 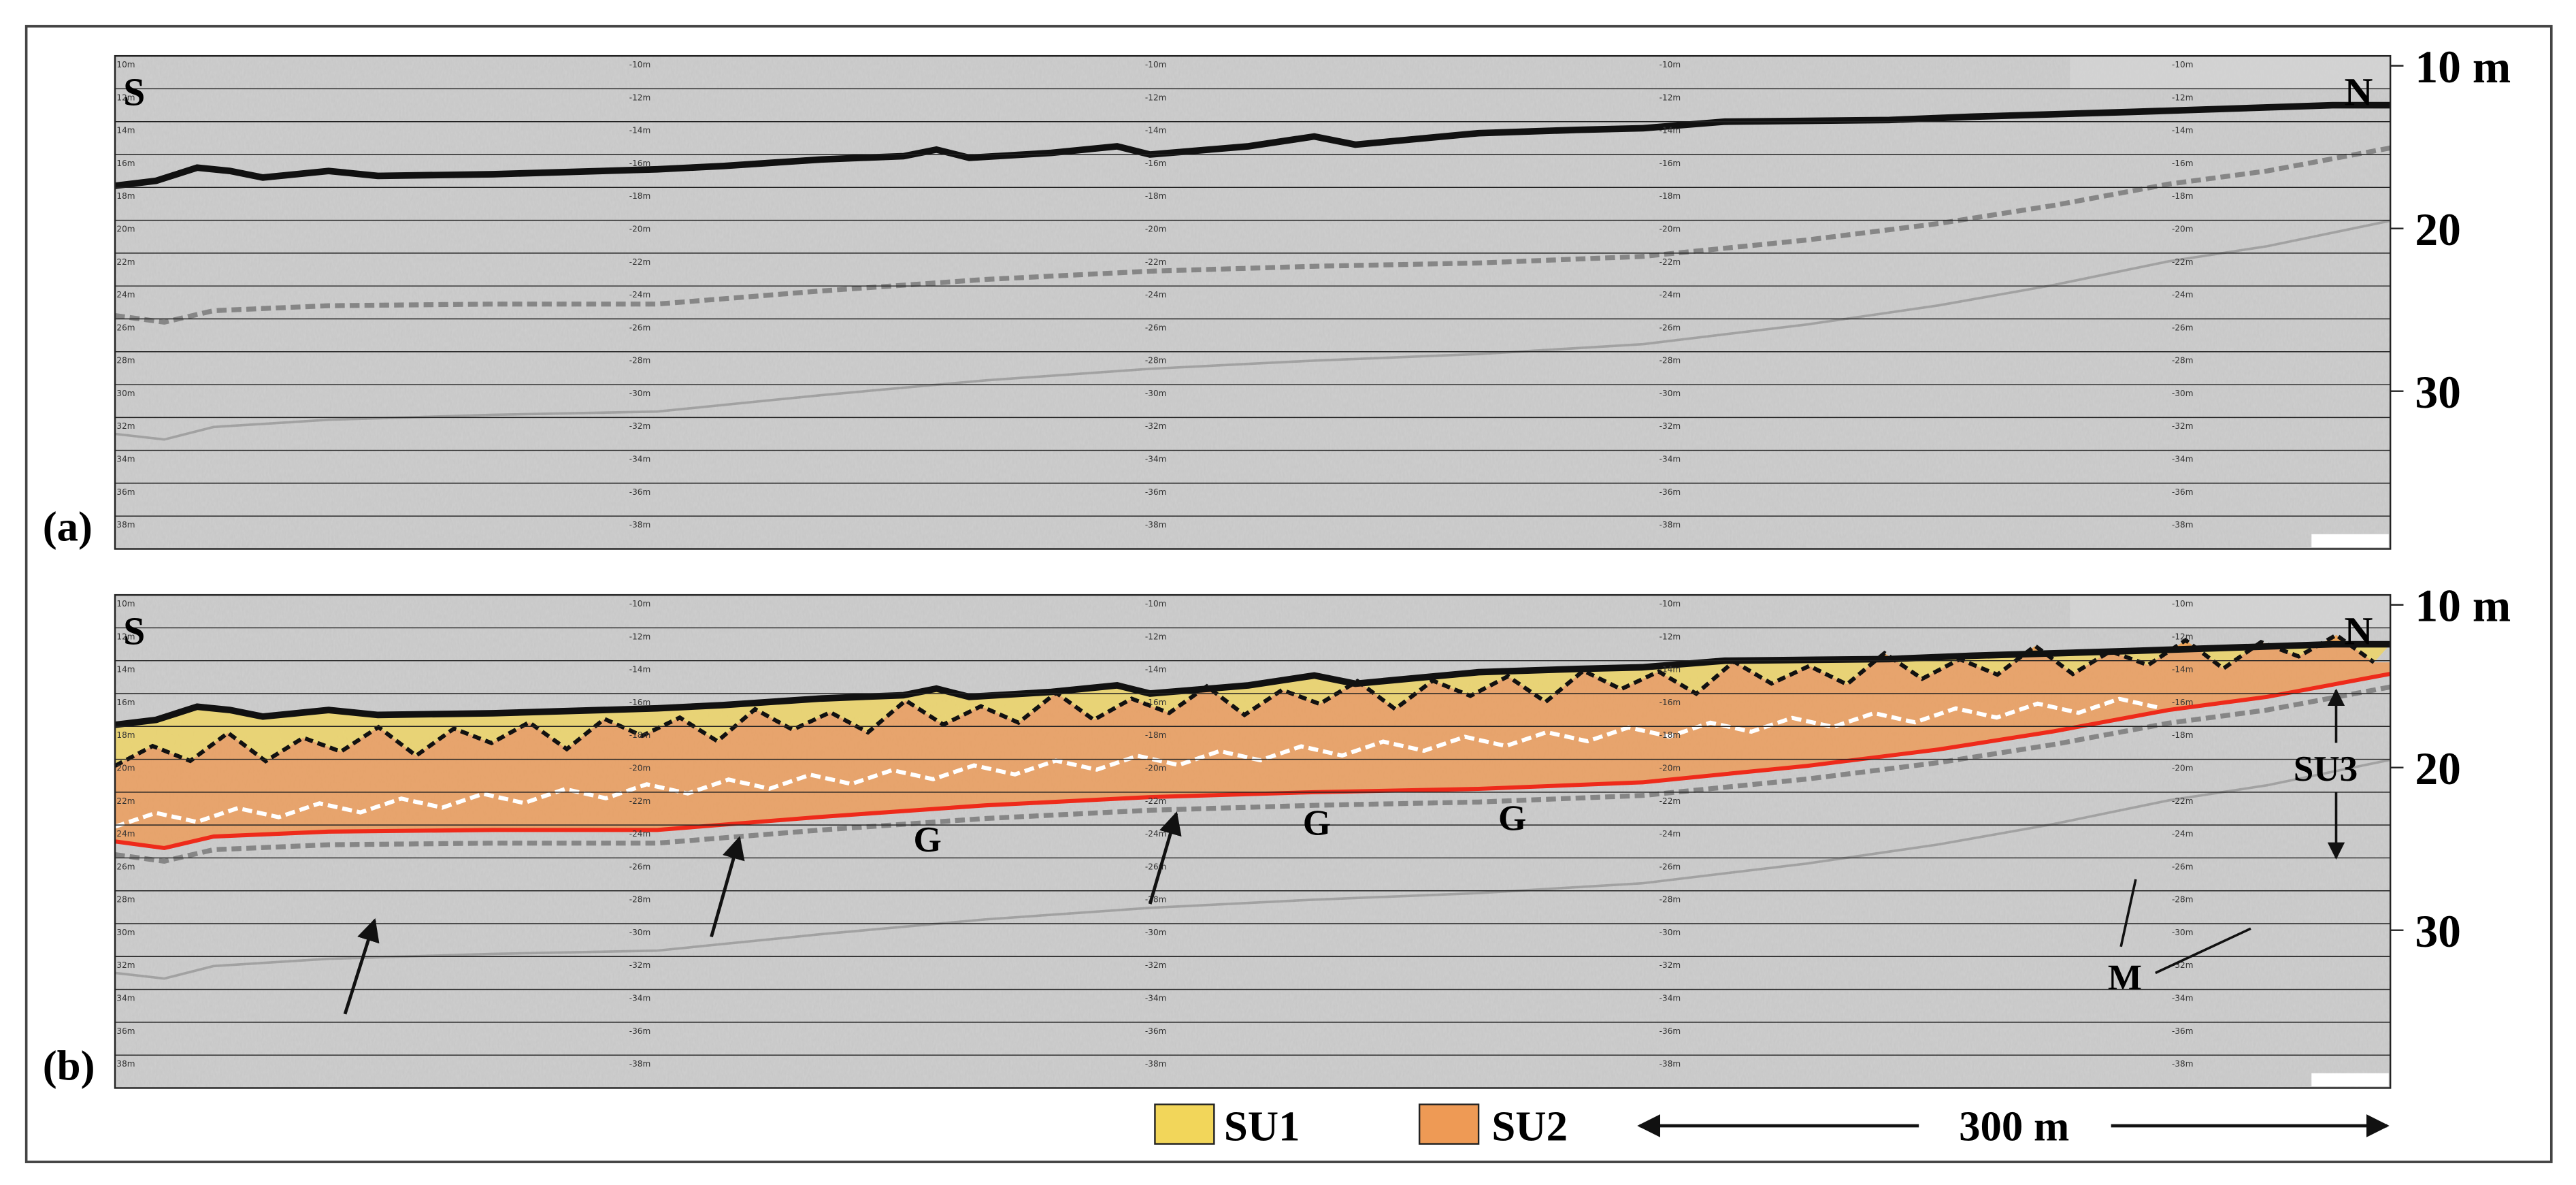 What do you see at coordinates (2350, 541) in the screenshot?
I see `scale-patch` at bounding box center [2350, 541].